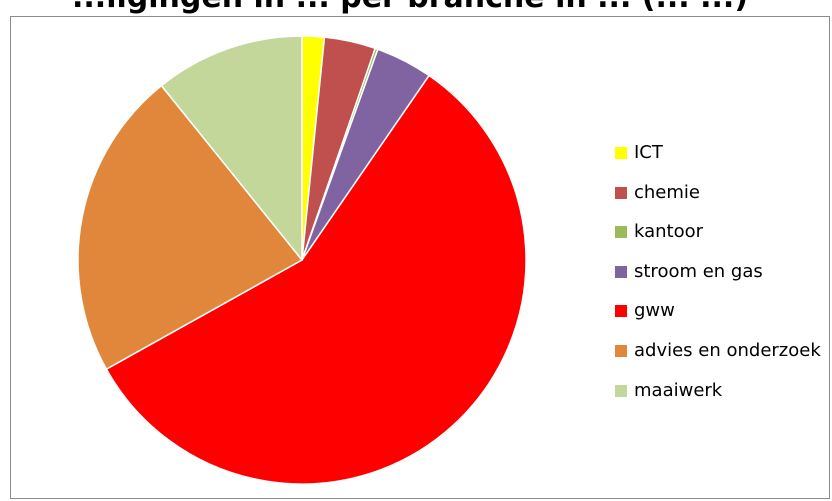 This screenshot has width=832, height=501. I want to click on legend-item-gww: gww, so click(723, 319).